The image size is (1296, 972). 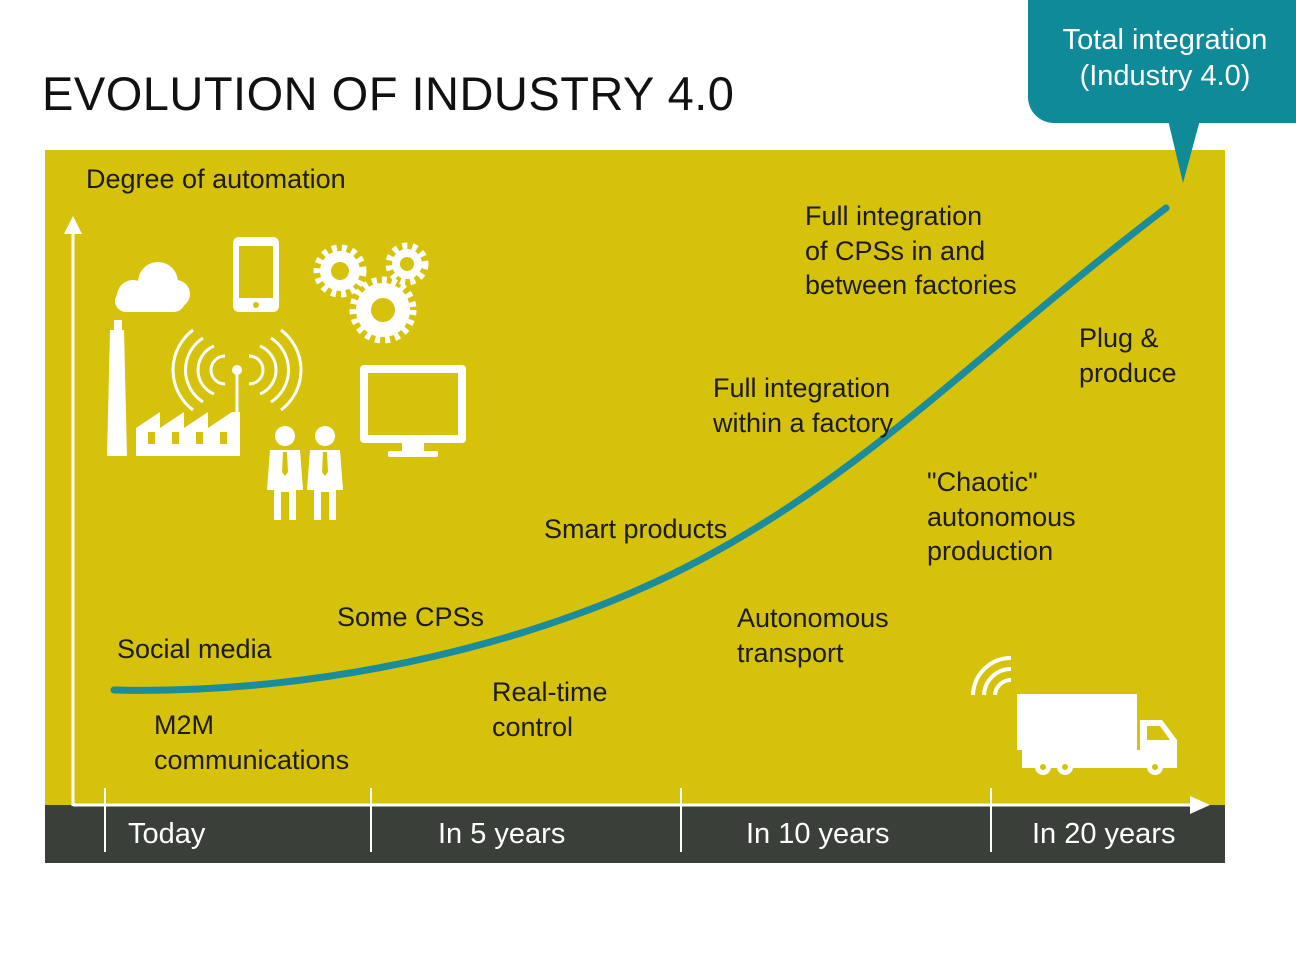 What do you see at coordinates (388, 93) in the screenshot?
I see `page-title: EVOLUTION OF INDUSTRY 4.0` at bounding box center [388, 93].